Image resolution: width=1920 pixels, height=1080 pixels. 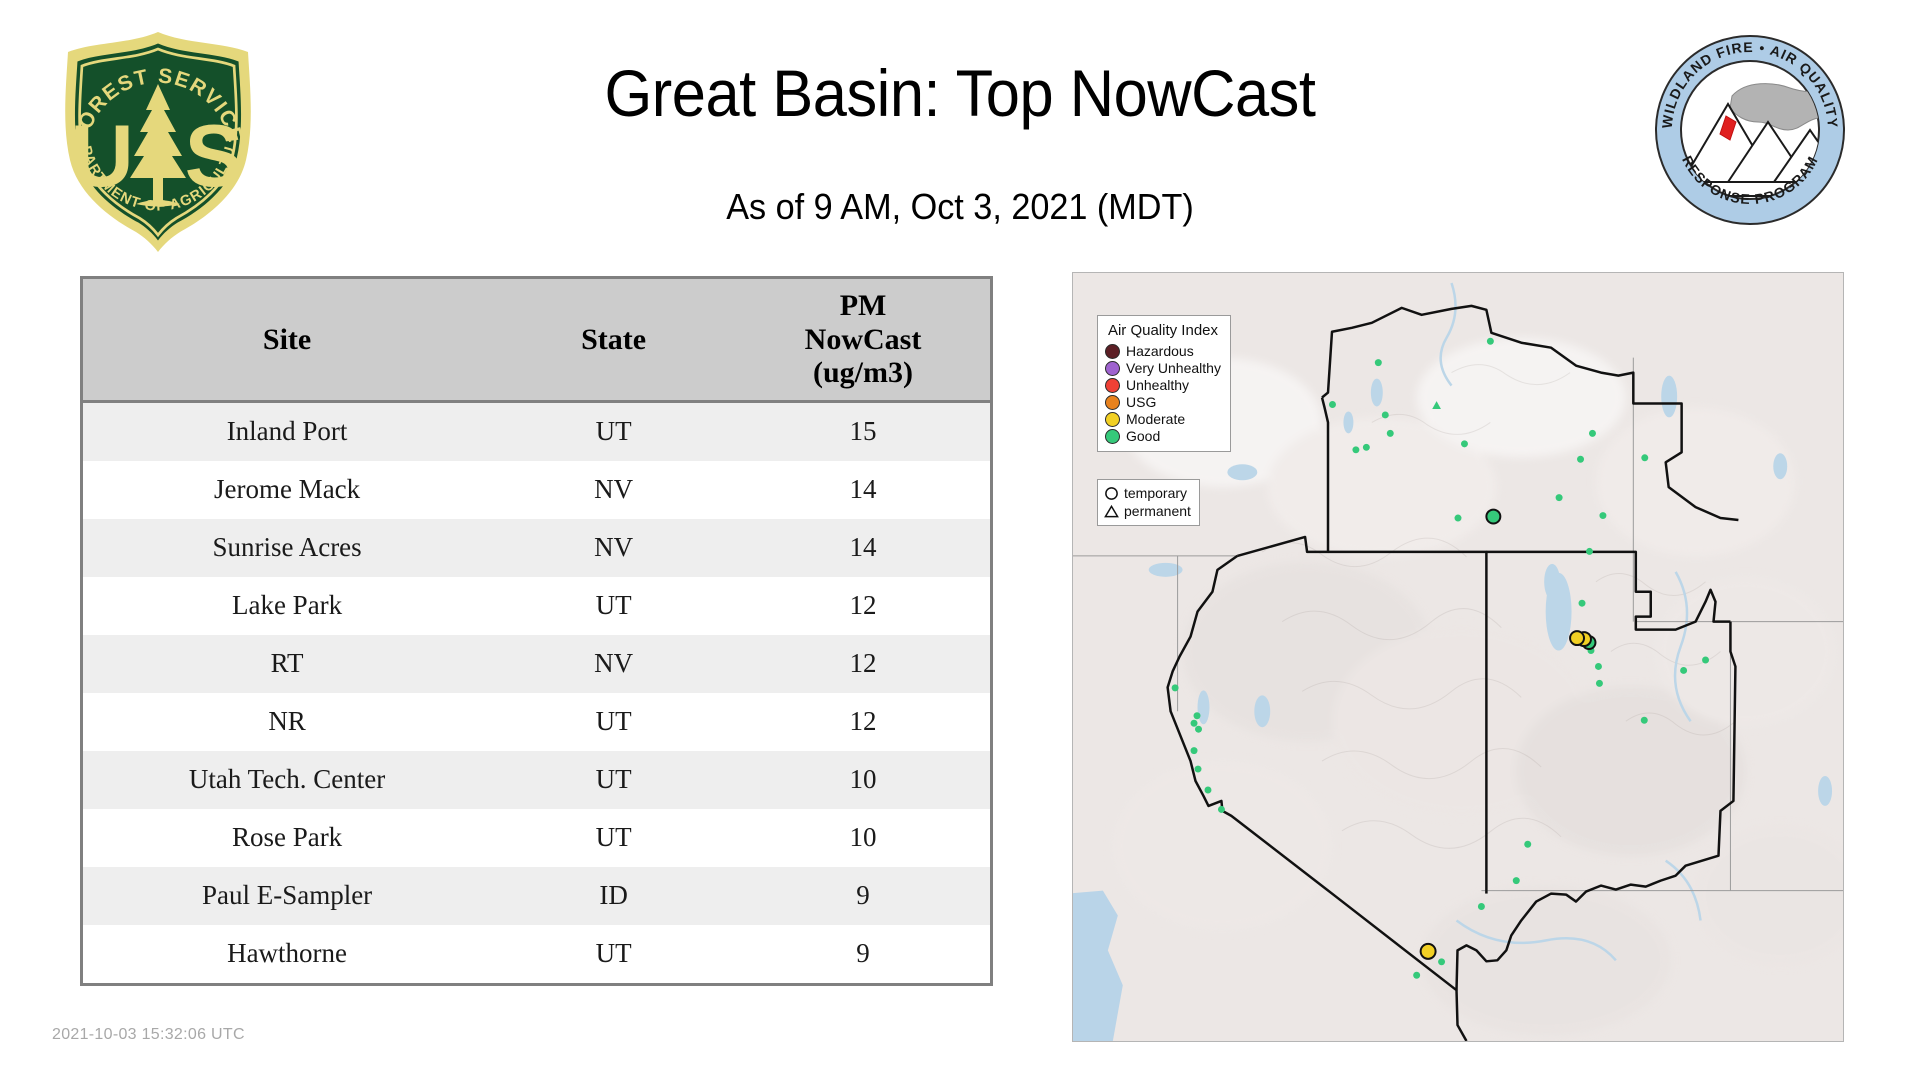 I want to click on cell-pm-nowcast: 10, so click(x=863, y=779).